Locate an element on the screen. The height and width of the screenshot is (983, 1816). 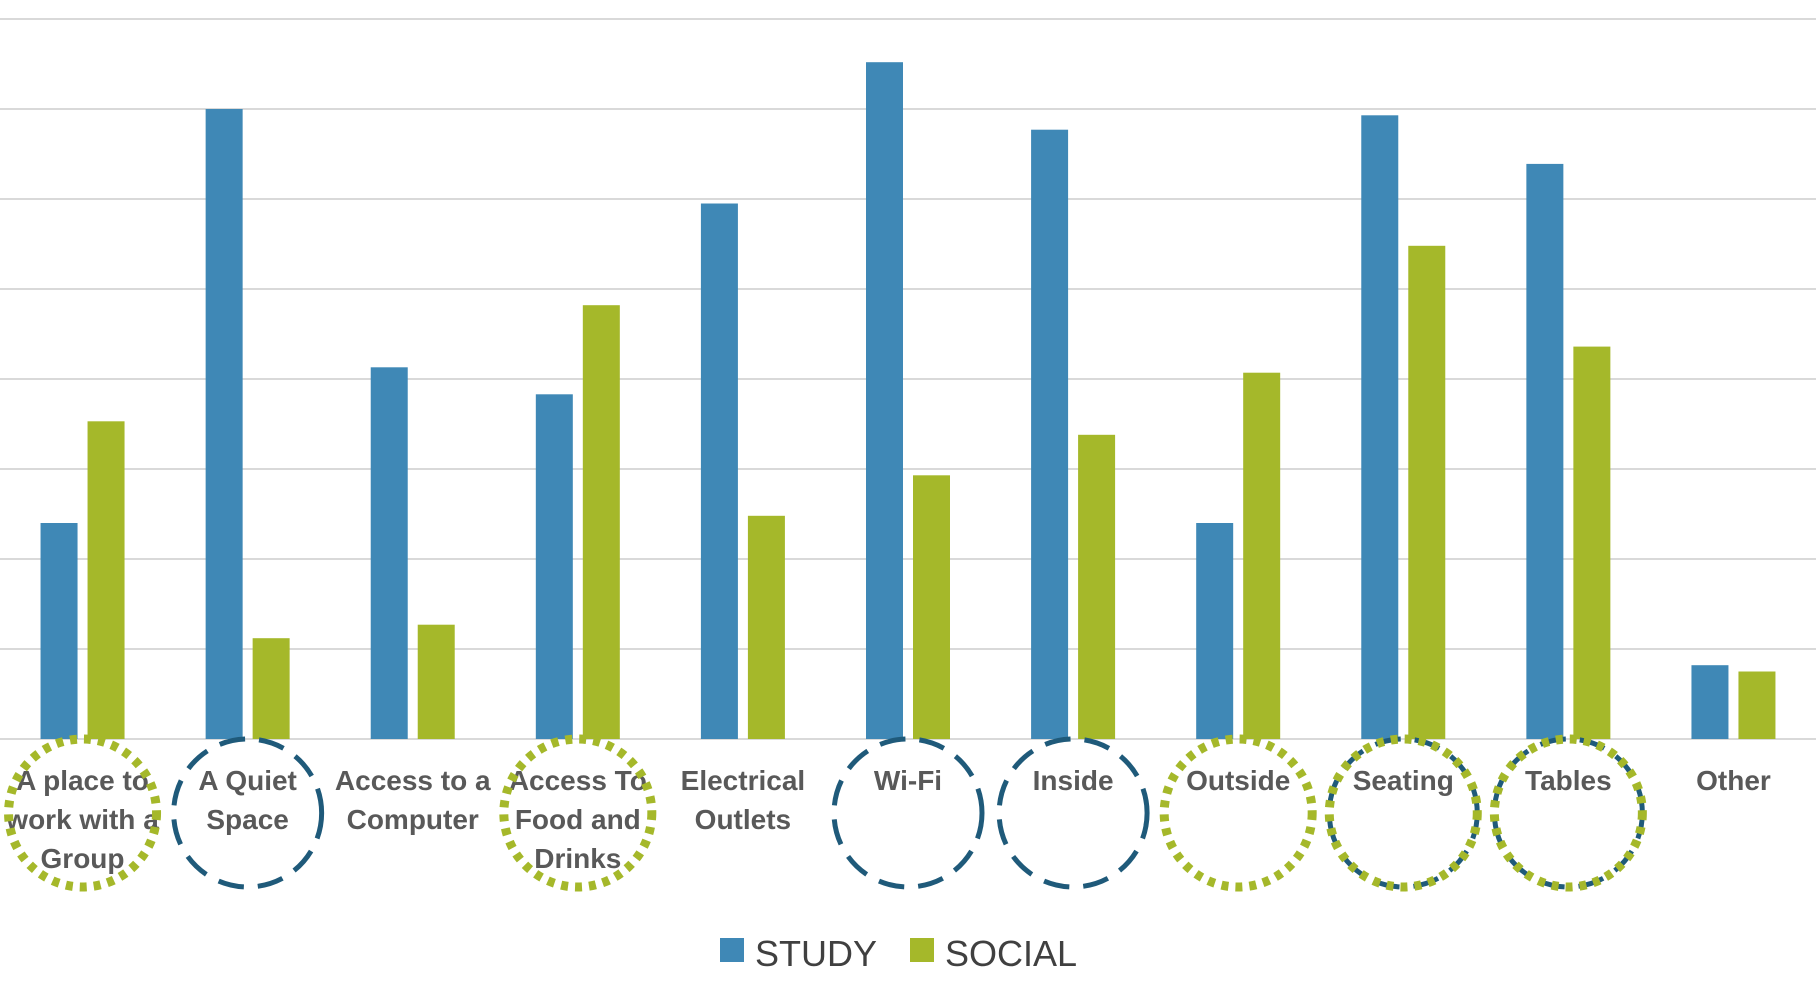
legend-swatch-social is located at coordinates (922, 950).